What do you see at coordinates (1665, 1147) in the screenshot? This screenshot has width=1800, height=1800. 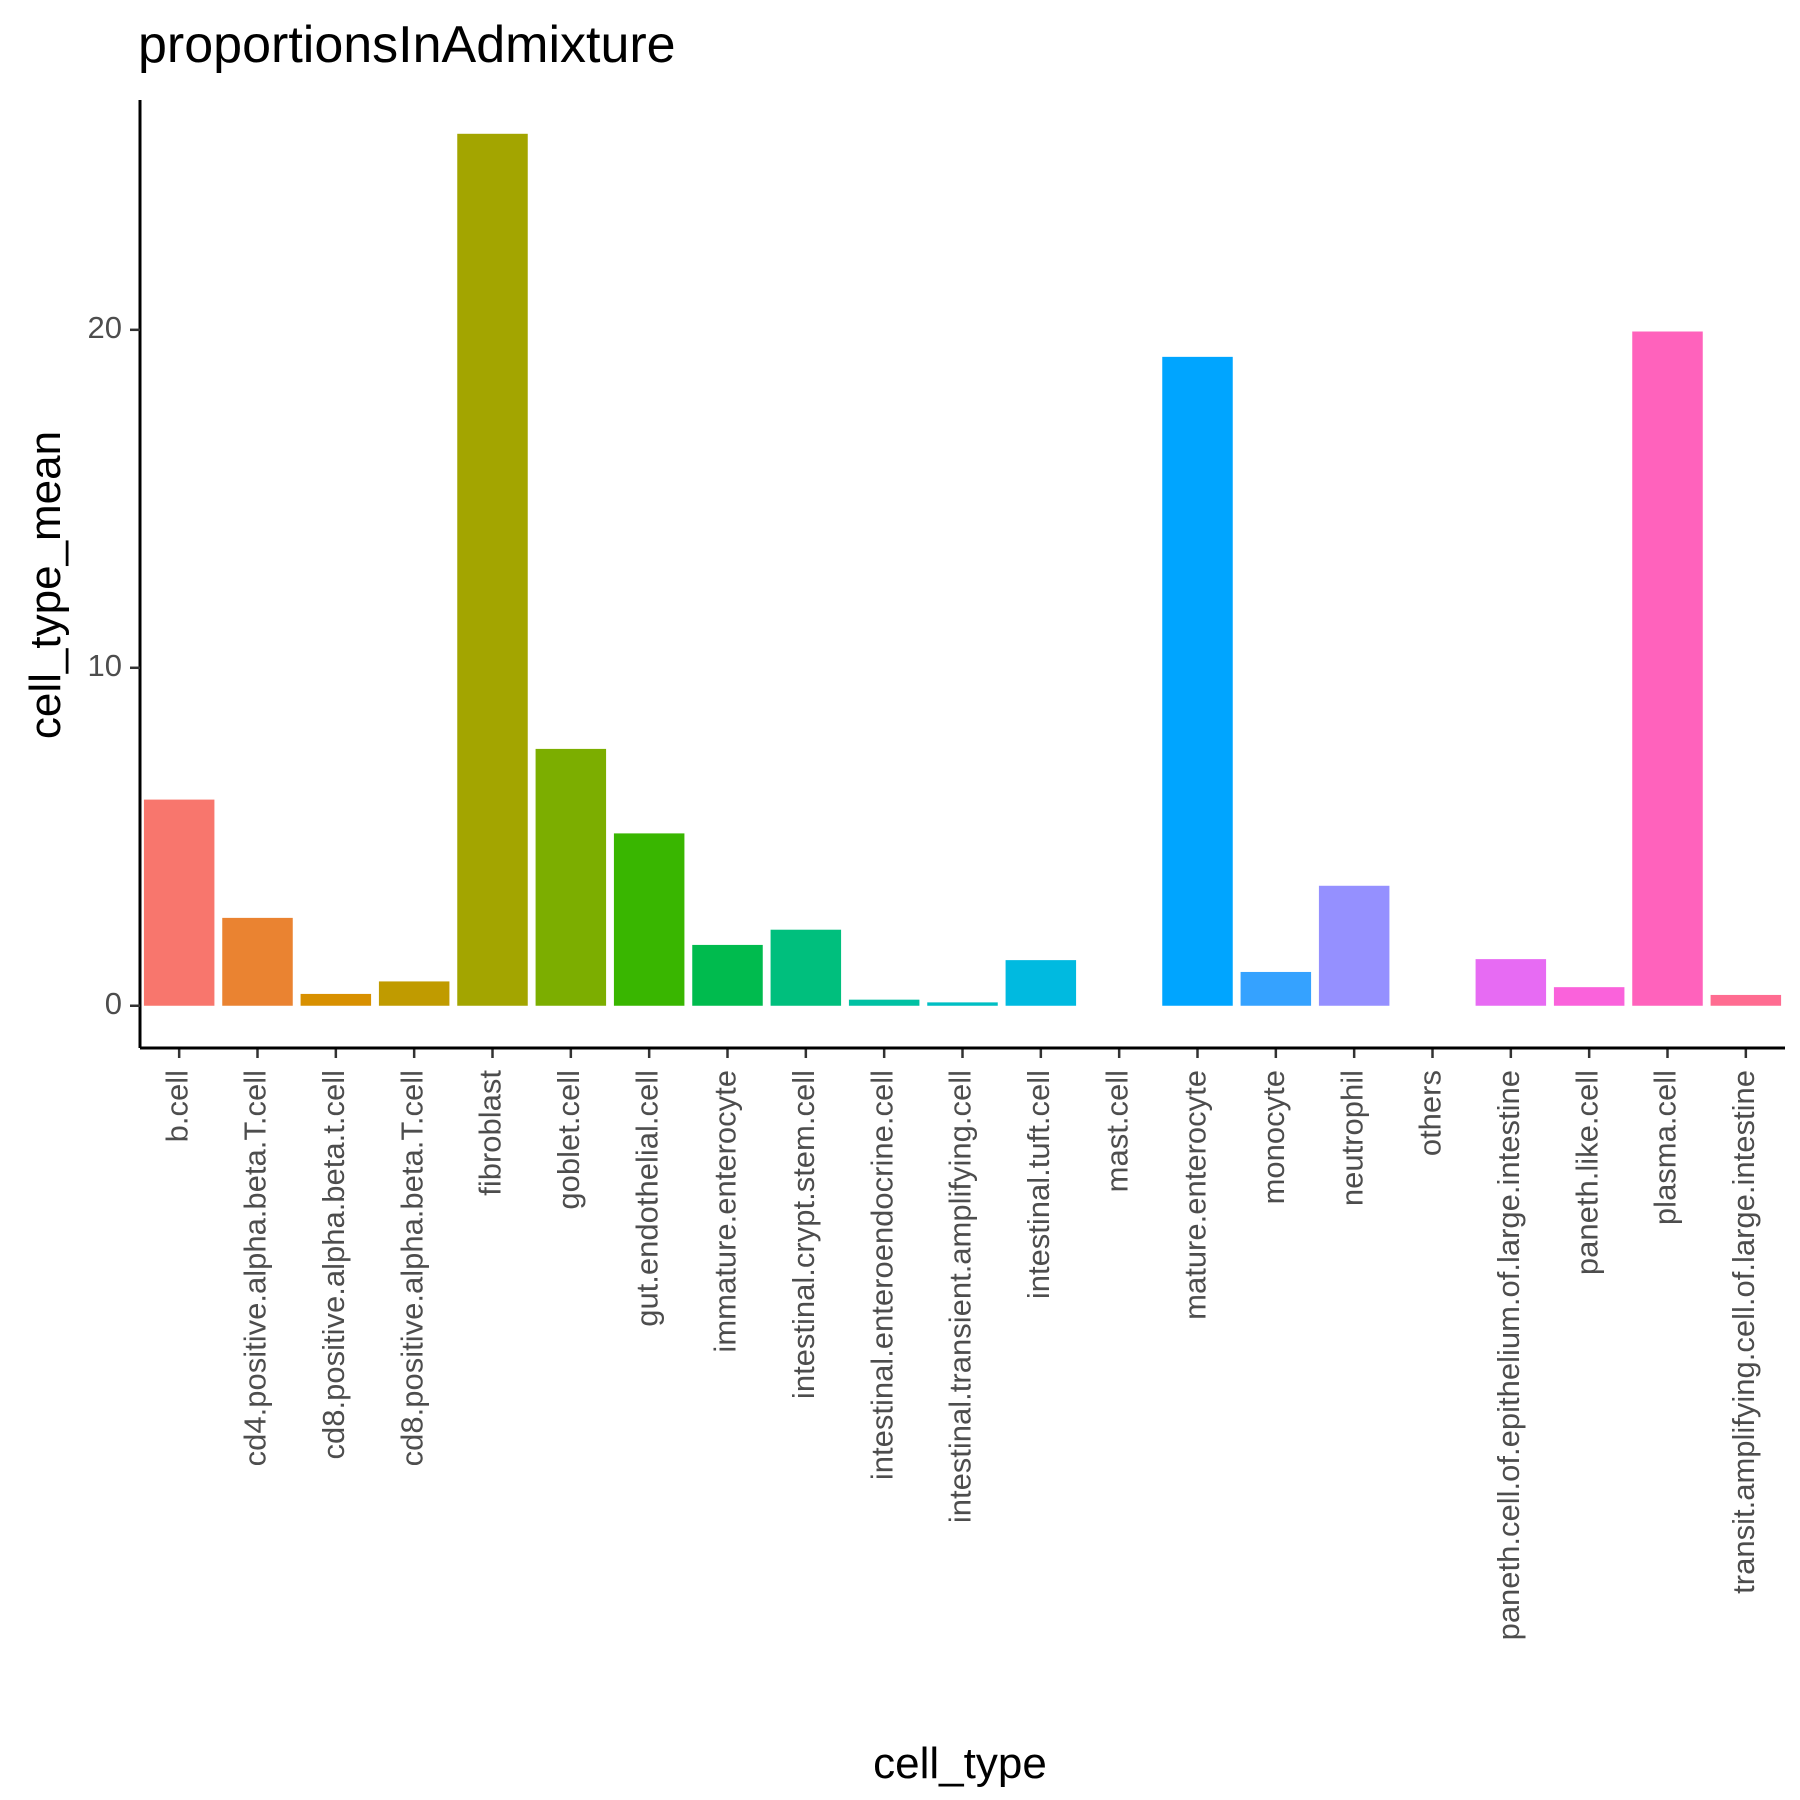 I see `x-tick-label: plasma.cell` at bounding box center [1665, 1147].